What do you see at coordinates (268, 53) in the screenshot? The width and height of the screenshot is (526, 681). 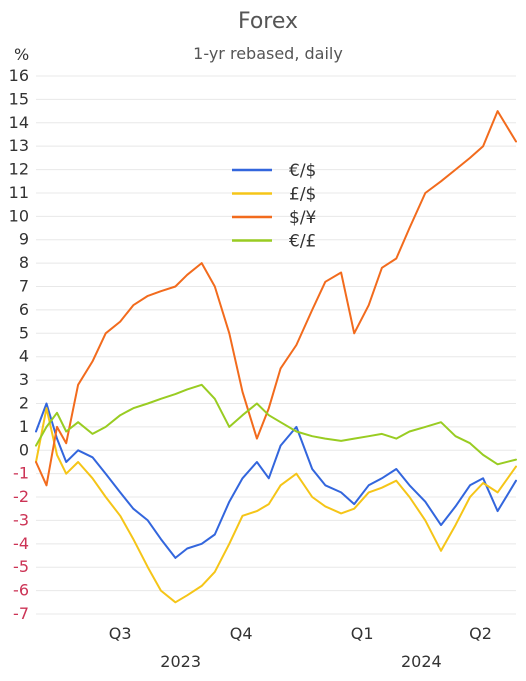 I see `chart-subtitle: 1-yr rebased, daily` at bounding box center [268, 53].